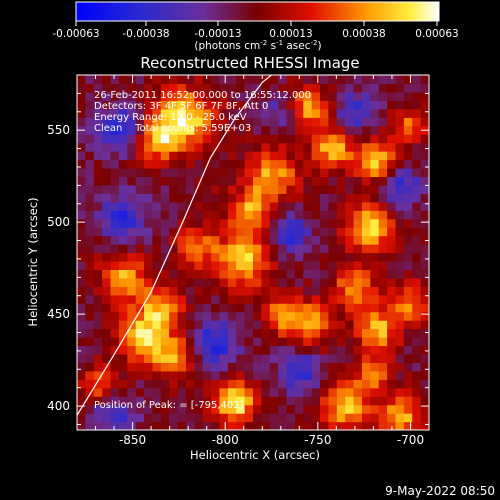  Describe the element at coordinates (145, 34) in the screenshot. I see `colorbar-tick-label: -0.00038` at that location.